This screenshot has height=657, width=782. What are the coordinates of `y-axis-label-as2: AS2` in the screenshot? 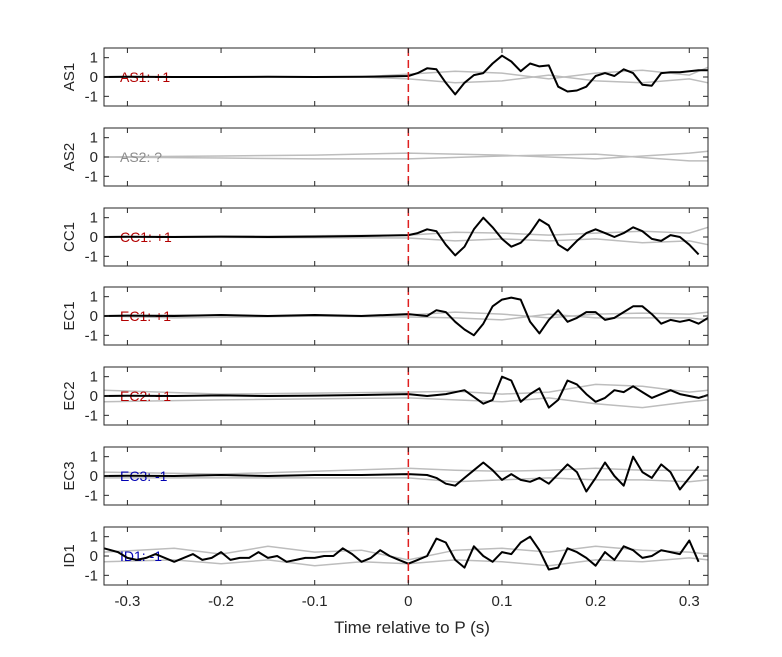 It's located at (69, 157).